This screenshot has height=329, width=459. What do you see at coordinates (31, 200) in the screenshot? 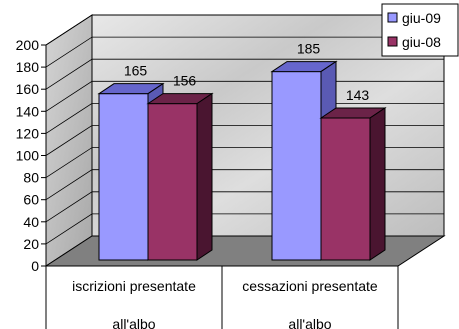
I see `y-tick-label: 60` at bounding box center [31, 200].